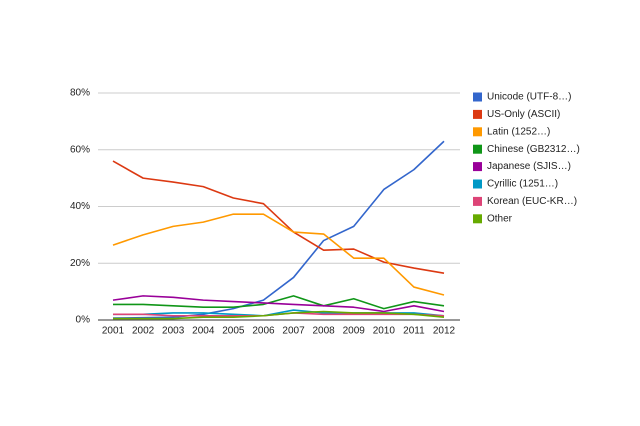  What do you see at coordinates (523, 114) in the screenshot?
I see `legend-label: US-Only (ASCII)` at bounding box center [523, 114].